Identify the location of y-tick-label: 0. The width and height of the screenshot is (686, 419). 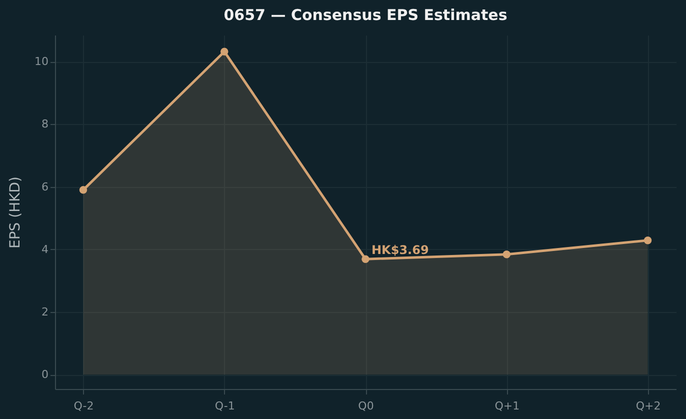
(45, 375).